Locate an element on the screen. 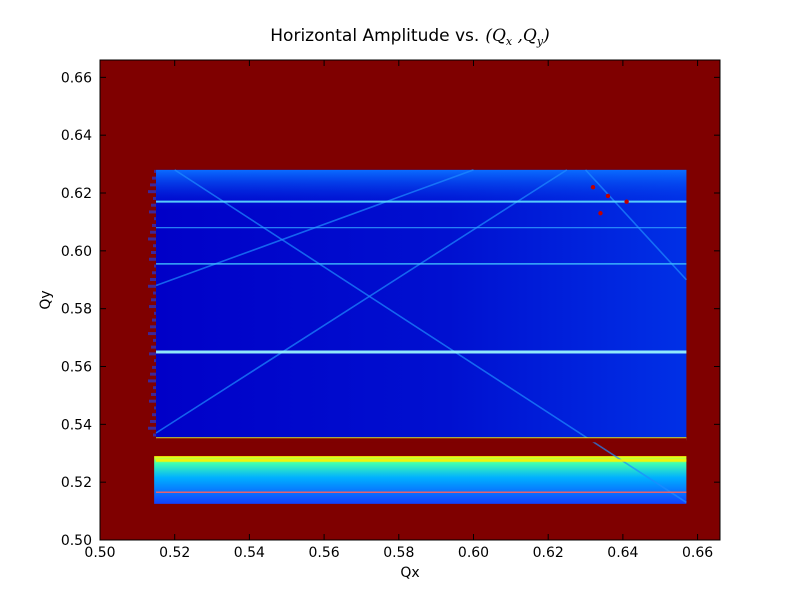  y-tick-label: 0.62 is located at coordinates (76, 194).